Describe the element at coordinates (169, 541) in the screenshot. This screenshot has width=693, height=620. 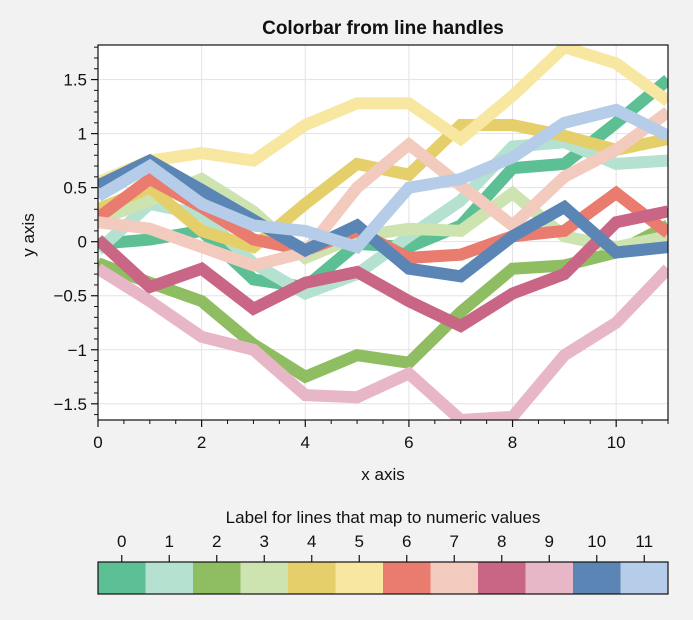
I see `colorbar-tick-label: 1` at that location.